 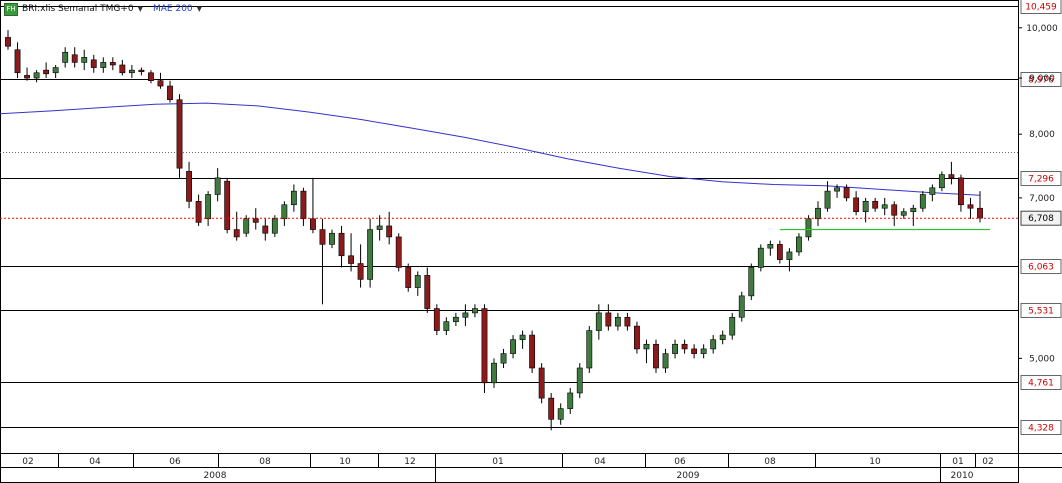 What do you see at coordinates (1042, 359) in the screenshot?
I see `y-tick-label: 5,000` at bounding box center [1042, 359].